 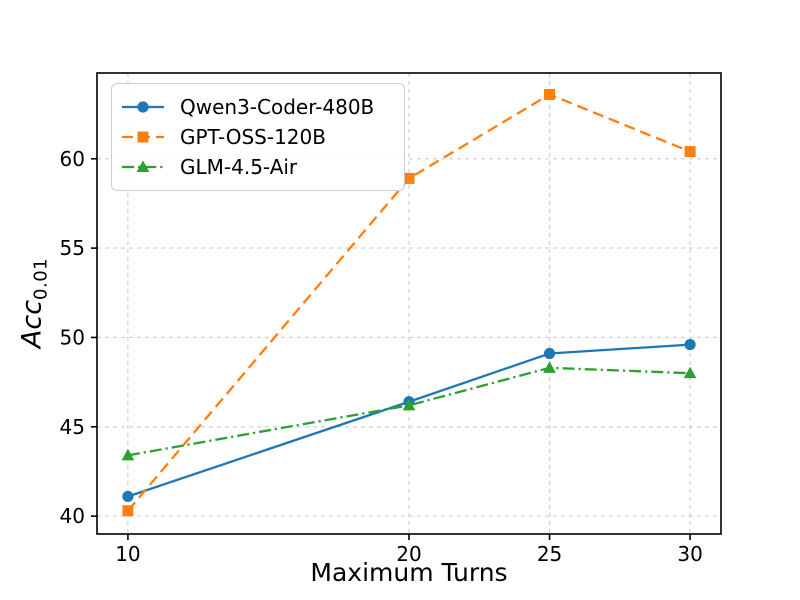 I want to click on legend-item-GPT-OSS-120B: GPT-OSS-120B, so click(x=257, y=137).